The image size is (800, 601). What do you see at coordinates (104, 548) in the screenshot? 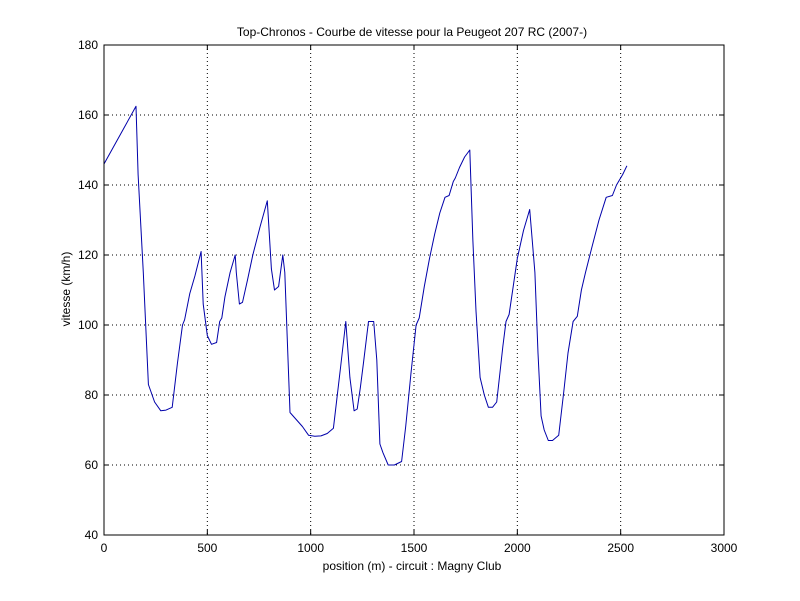
I see `x-tick-label: 0` at bounding box center [104, 548].